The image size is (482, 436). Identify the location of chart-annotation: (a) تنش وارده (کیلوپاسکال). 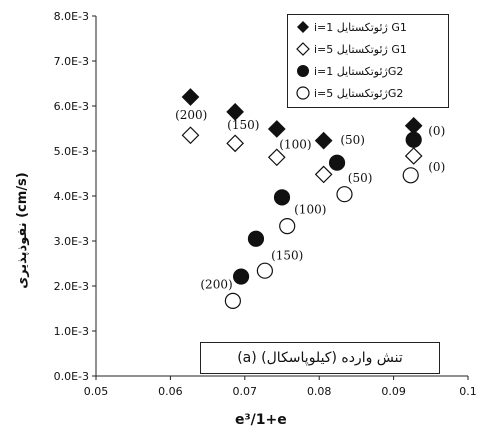
(320, 358).